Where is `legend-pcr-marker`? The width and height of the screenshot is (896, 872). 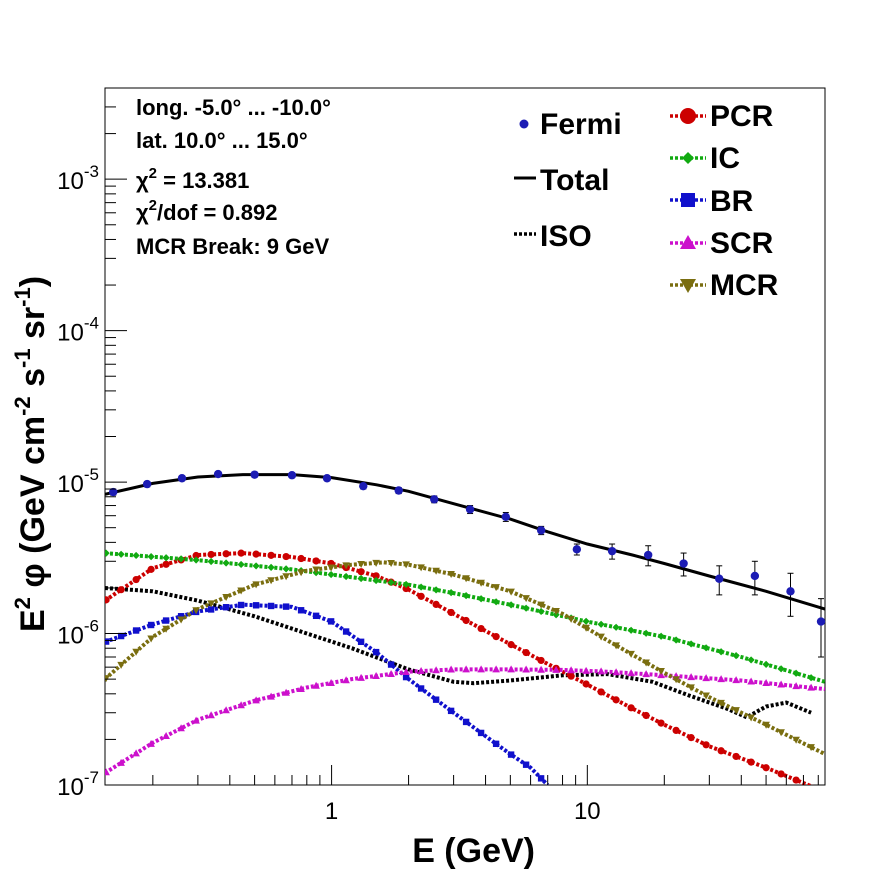
legend-pcr-marker is located at coordinates (688, 116).